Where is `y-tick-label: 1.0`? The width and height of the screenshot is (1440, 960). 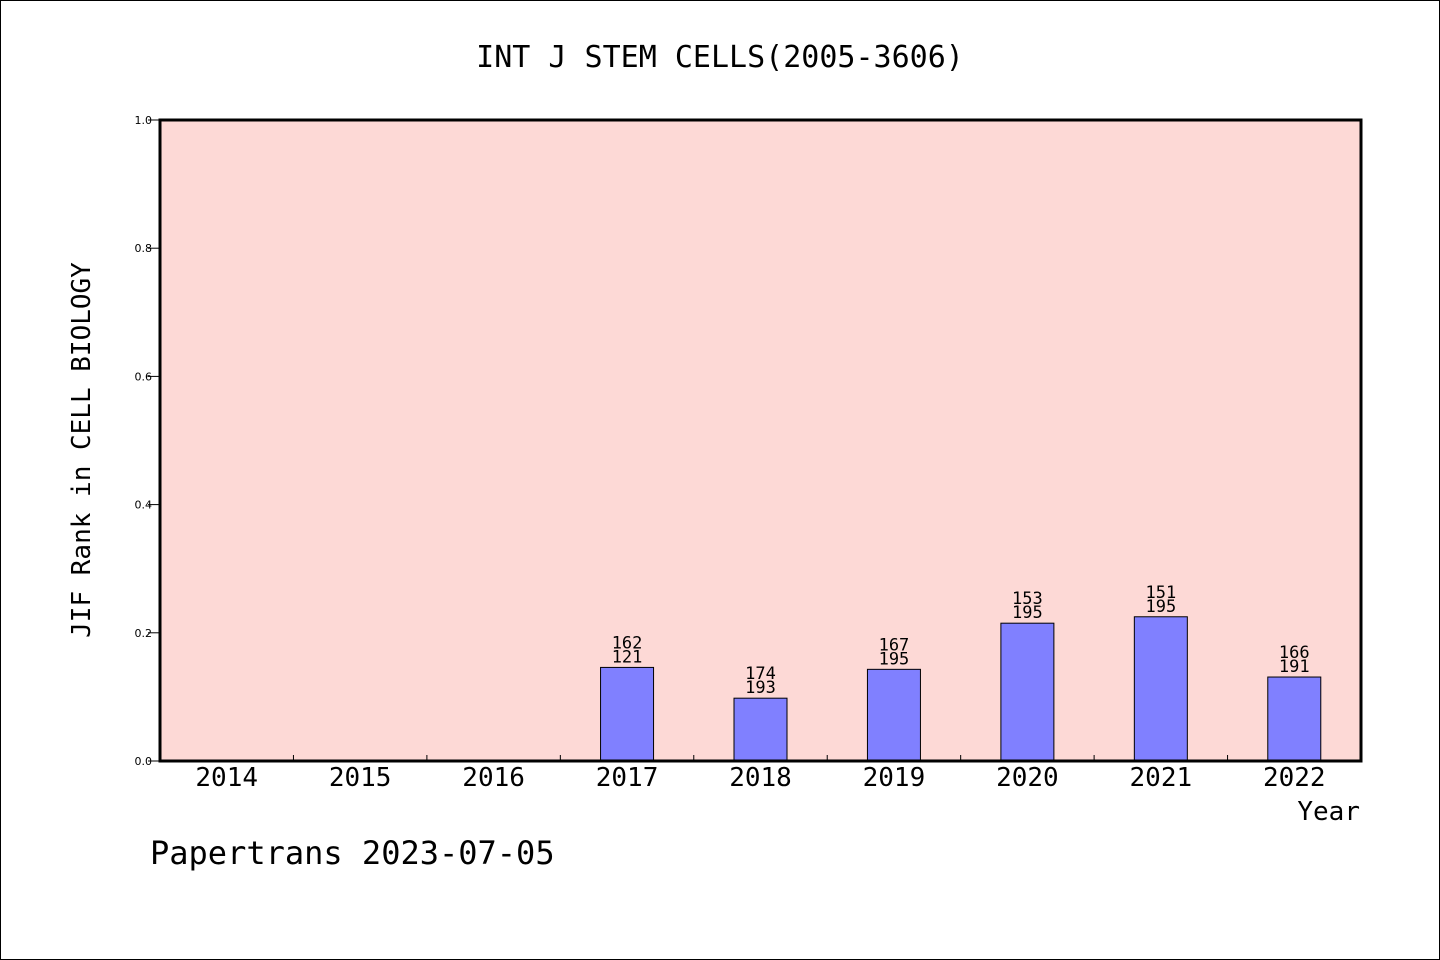 y-tick-label: 1.0 is located at coordinates (144, 120).